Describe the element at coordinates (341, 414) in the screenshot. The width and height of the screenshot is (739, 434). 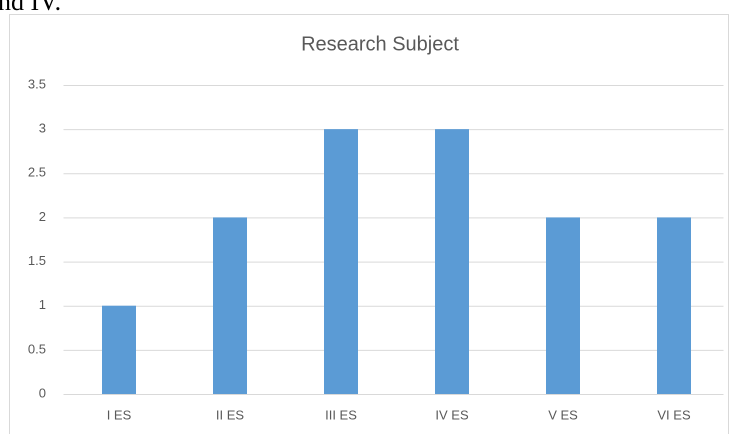
I see `x-tick-label: III ES` at that location.